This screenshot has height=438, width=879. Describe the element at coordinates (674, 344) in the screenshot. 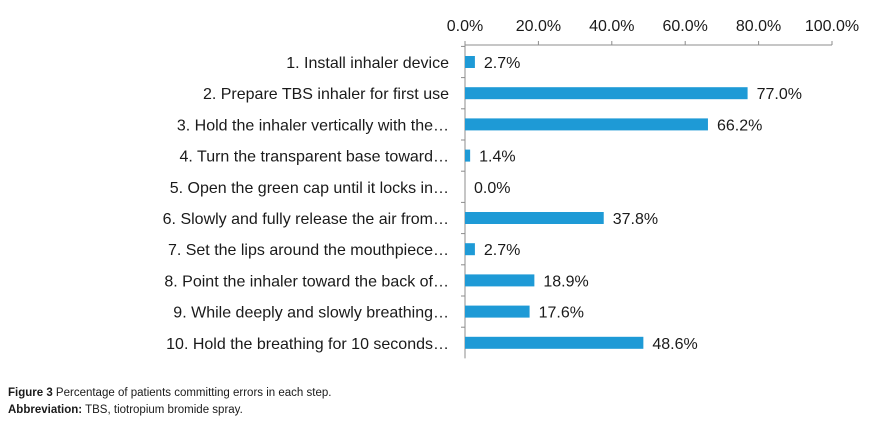

I see `data-label: 48.6%` at that location.